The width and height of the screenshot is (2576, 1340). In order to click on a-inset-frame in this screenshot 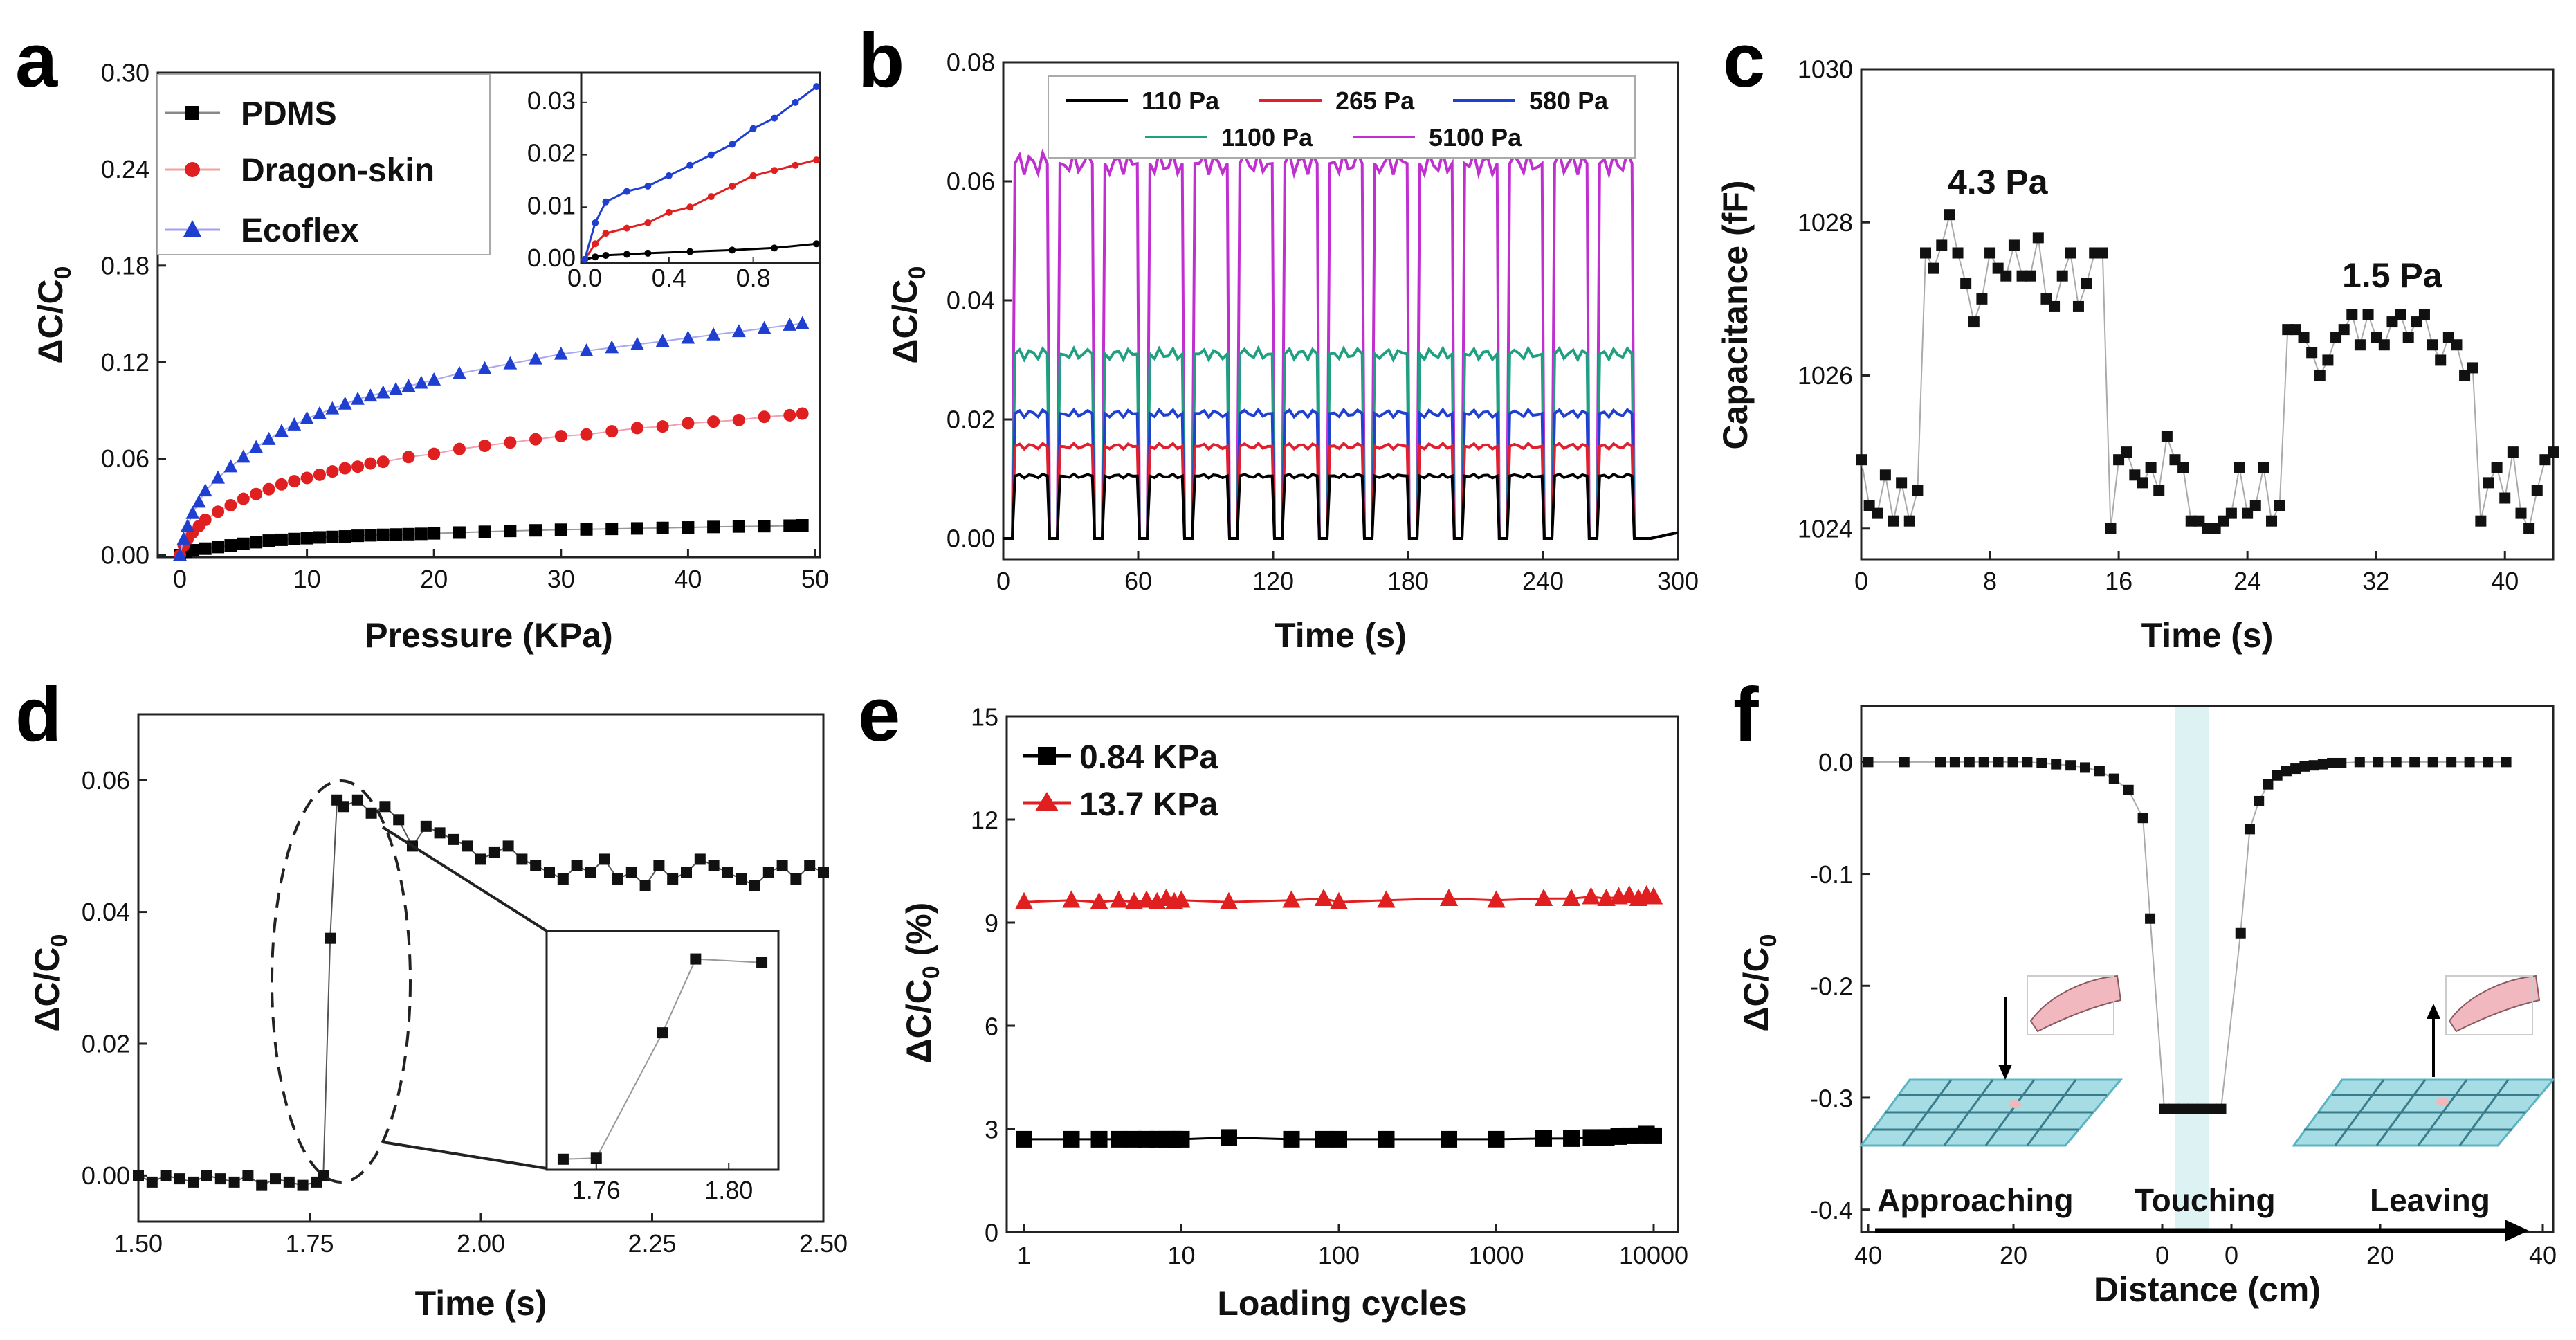, I will do `click(701, 167)`.